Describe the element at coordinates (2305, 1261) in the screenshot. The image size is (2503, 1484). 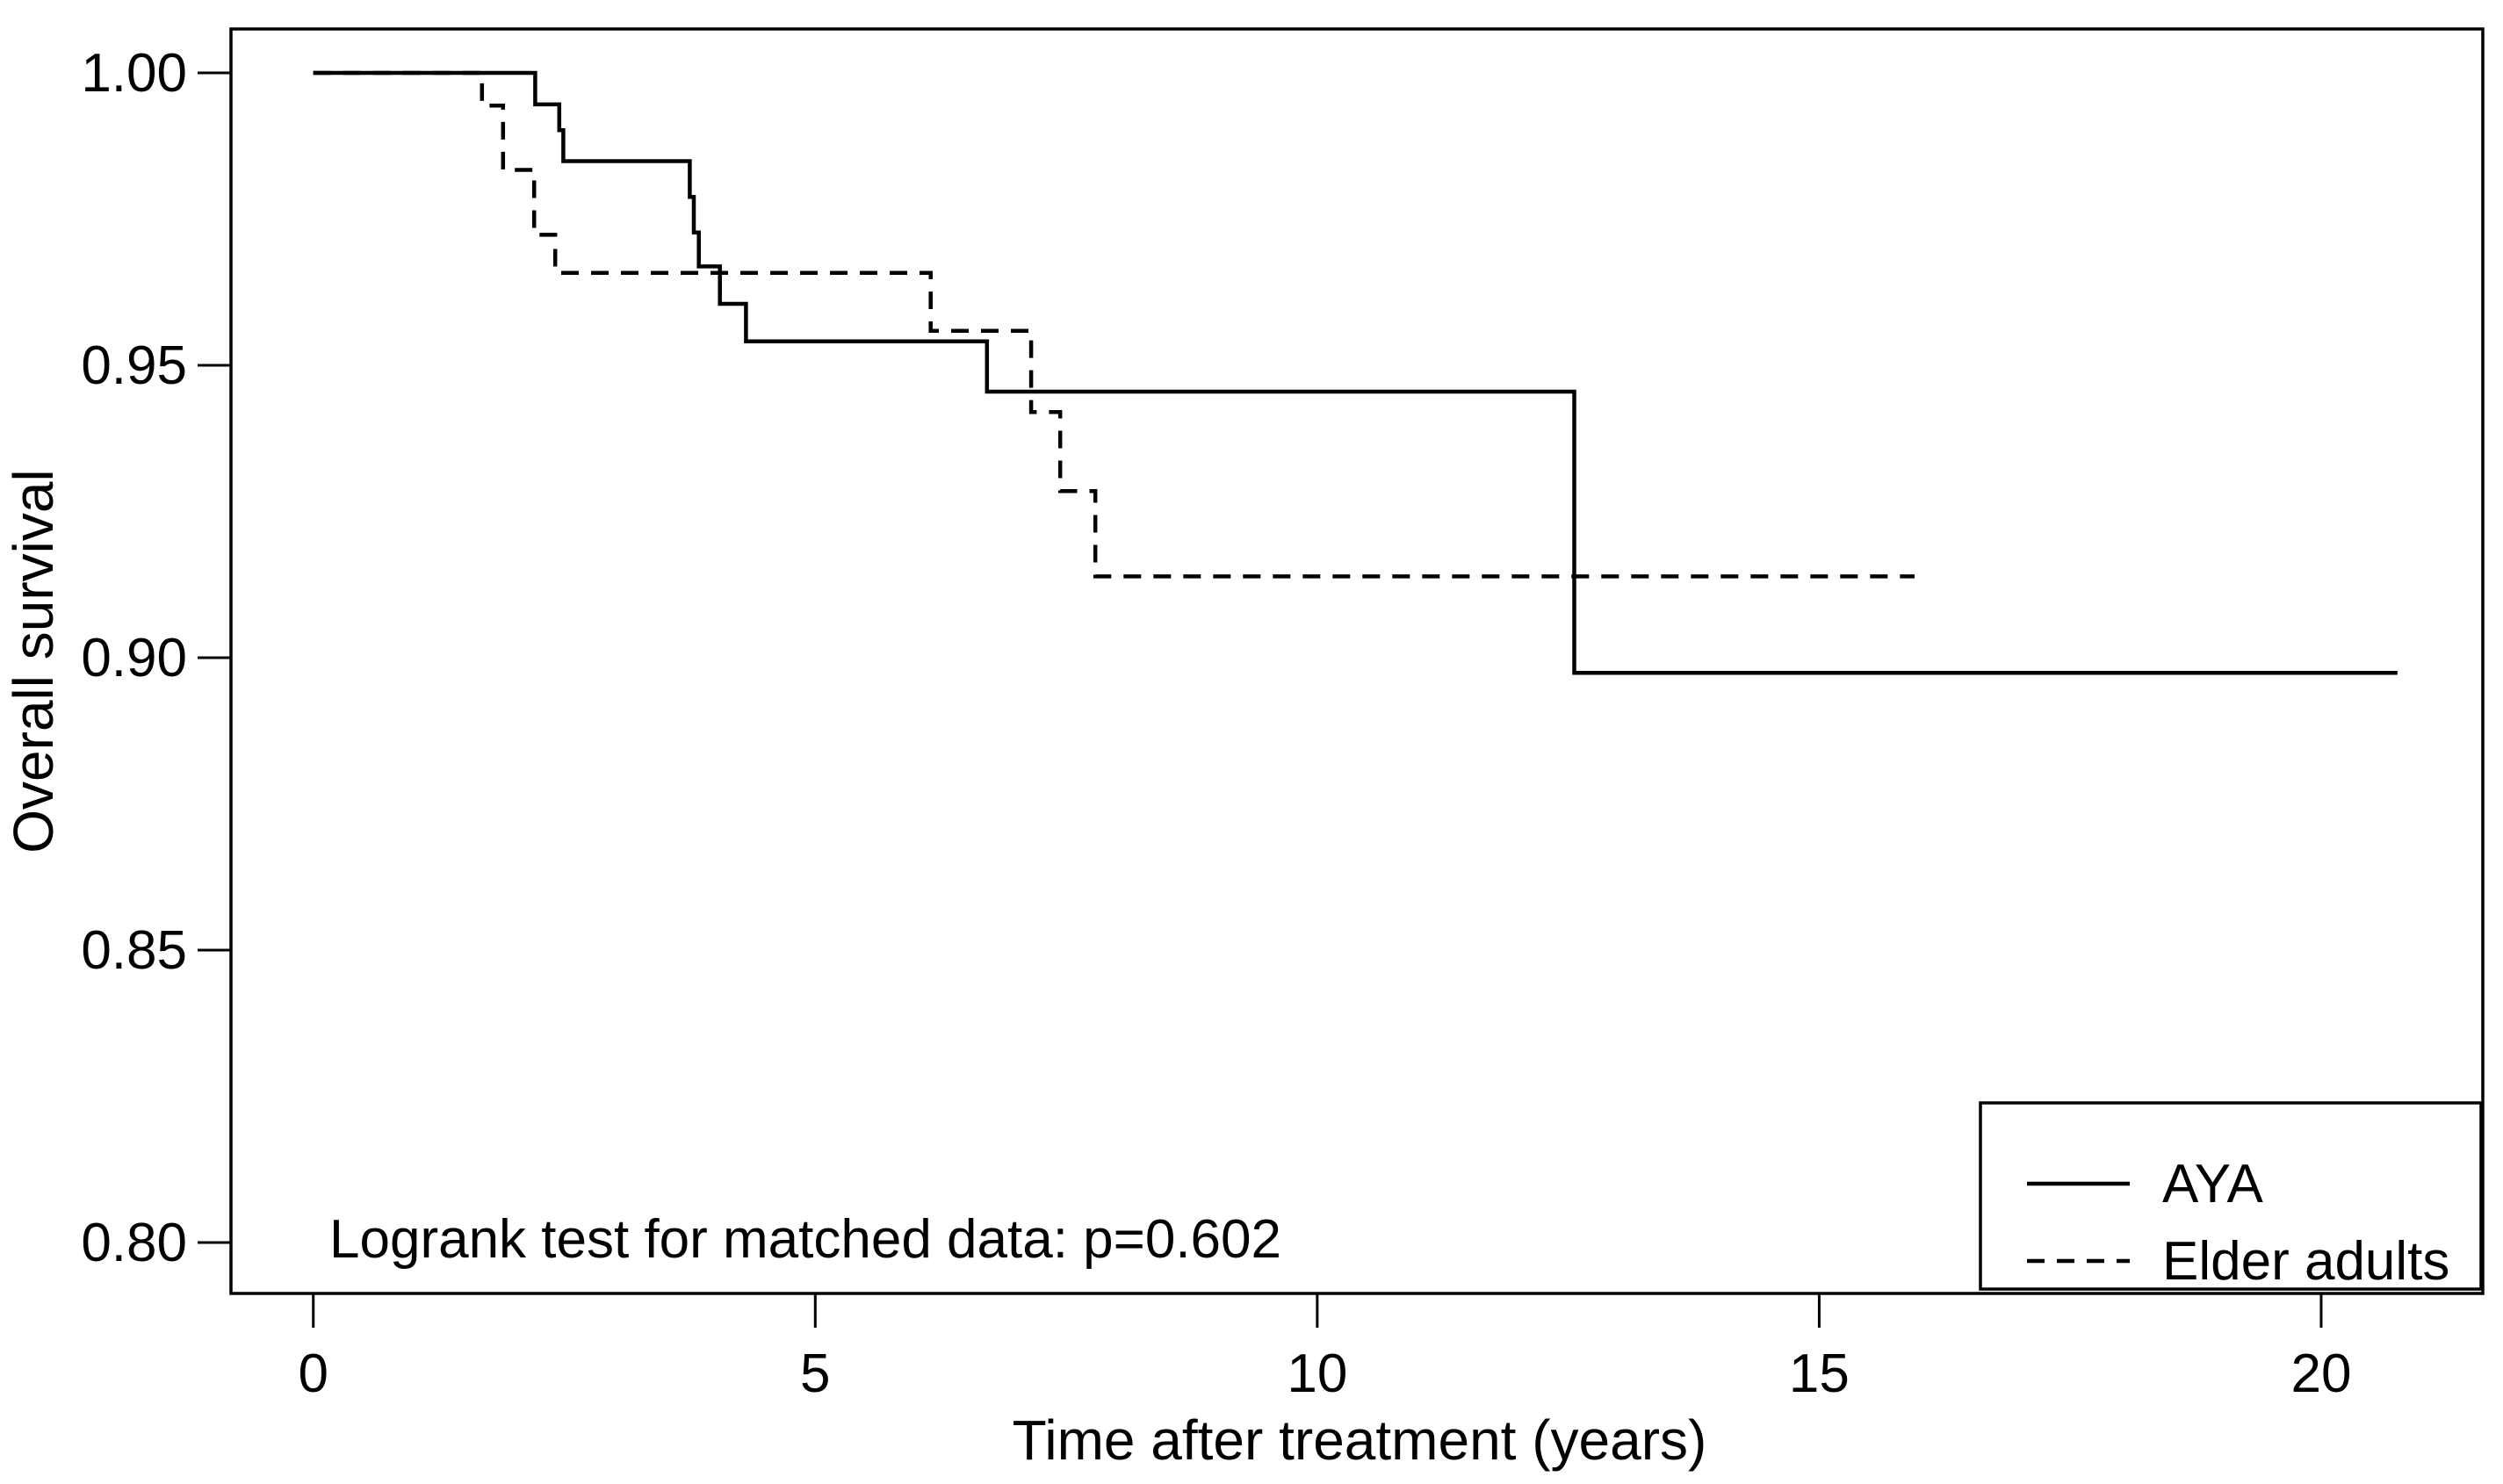
I see `legend-label-elder-adults: Elder adults` at that location.